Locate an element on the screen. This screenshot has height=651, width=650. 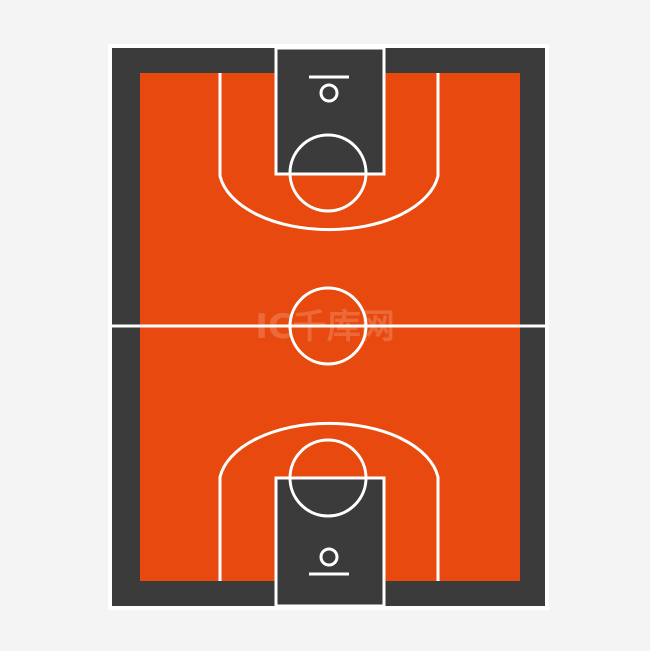
top-basket-hoop-icon is located at coordinates (329, 93).